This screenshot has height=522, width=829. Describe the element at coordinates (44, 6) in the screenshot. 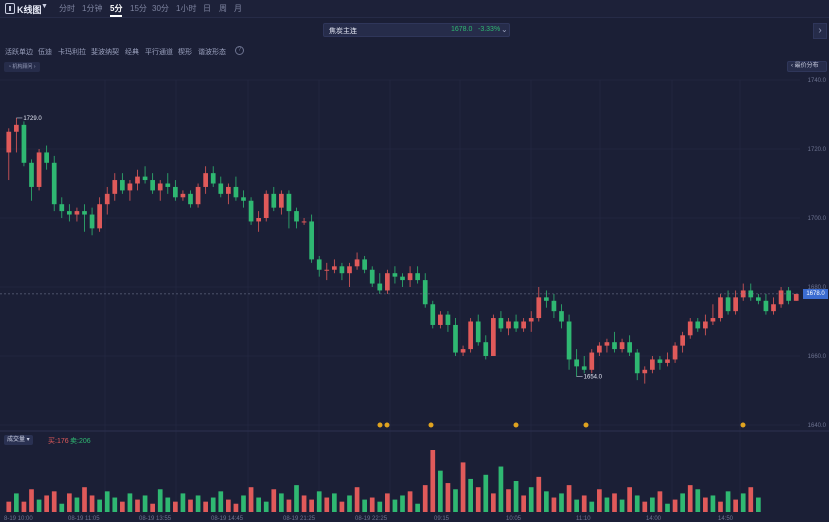

I see `chevron-down-icon: ▼` at that location.